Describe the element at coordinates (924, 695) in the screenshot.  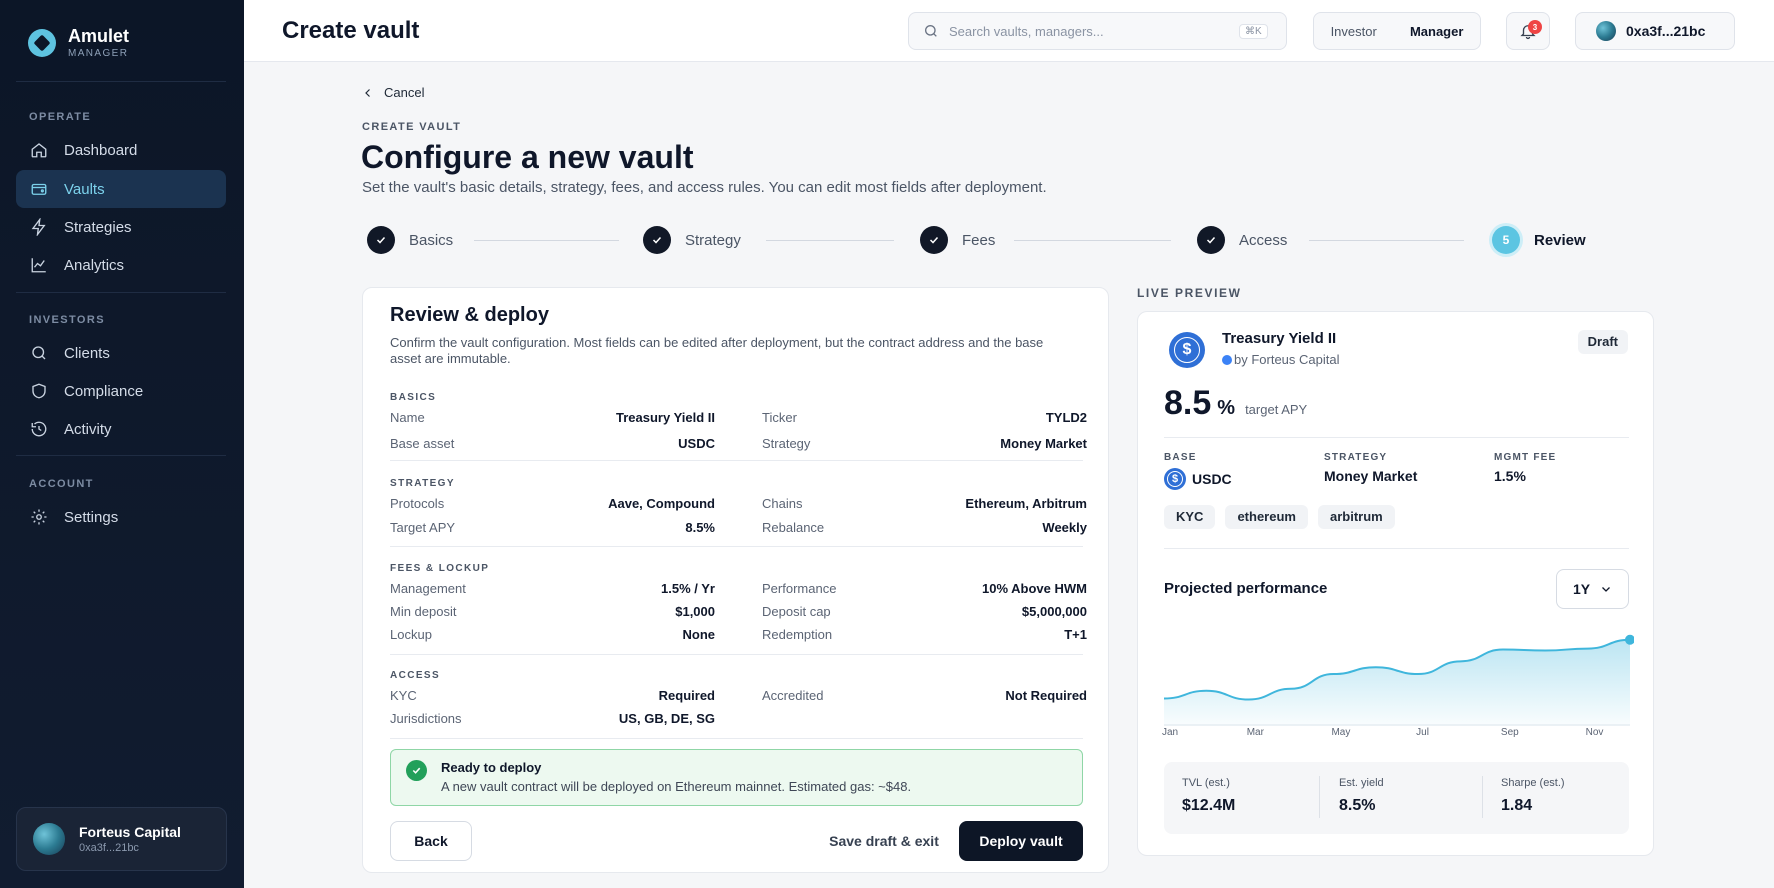
I see `summary-row: Accredited Not Required` at that location.